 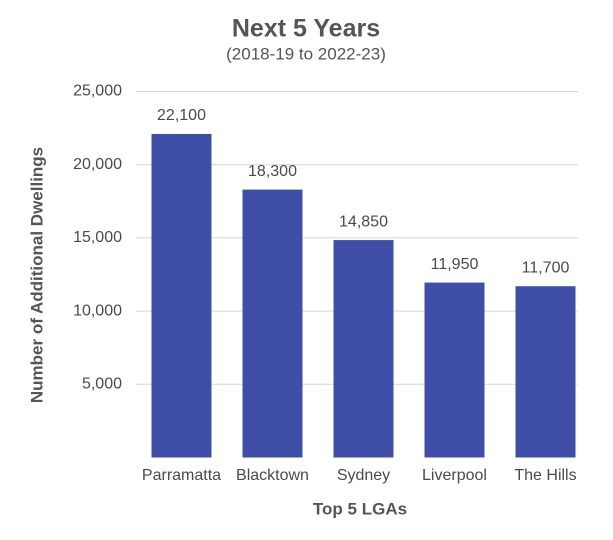 I want to click on y-tick-label: 20,000, so click(x=97, y=164).